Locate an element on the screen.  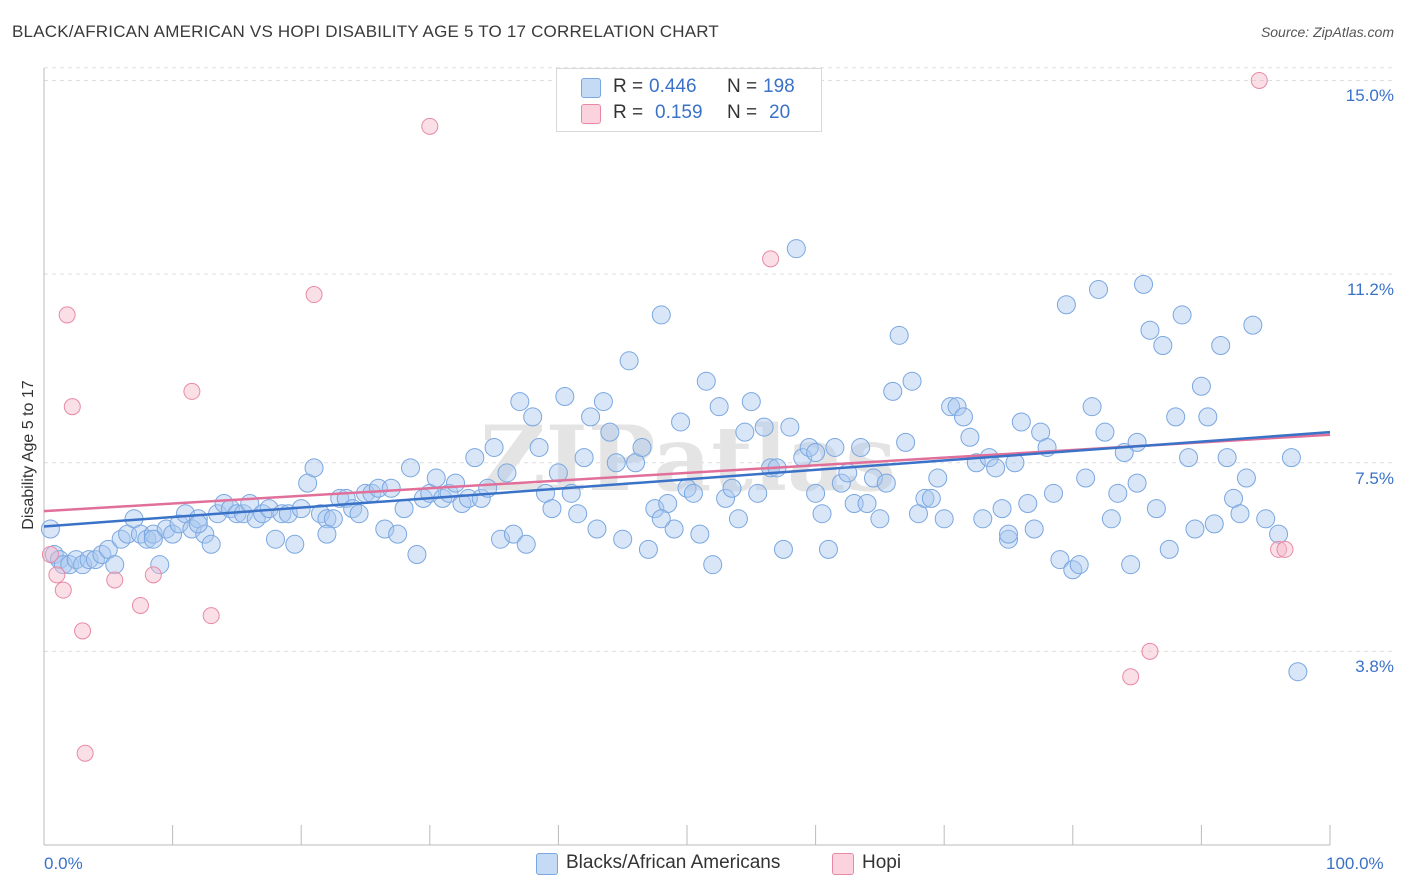
bottom-legend-label-hopi: Hopi is located at coordinates (882, 862).